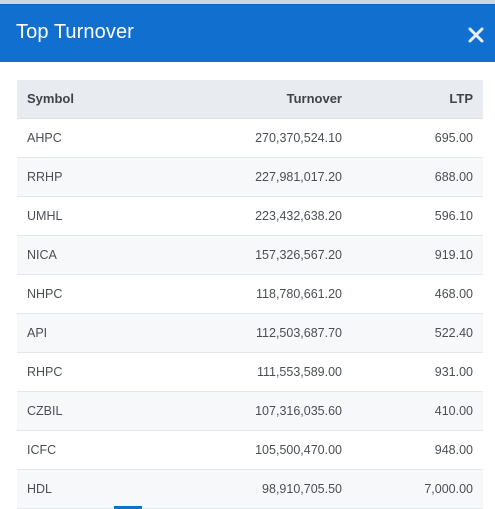 This screenshot has width=495, height=509. I want to click on symbol-cell: API, so click(77, 333).